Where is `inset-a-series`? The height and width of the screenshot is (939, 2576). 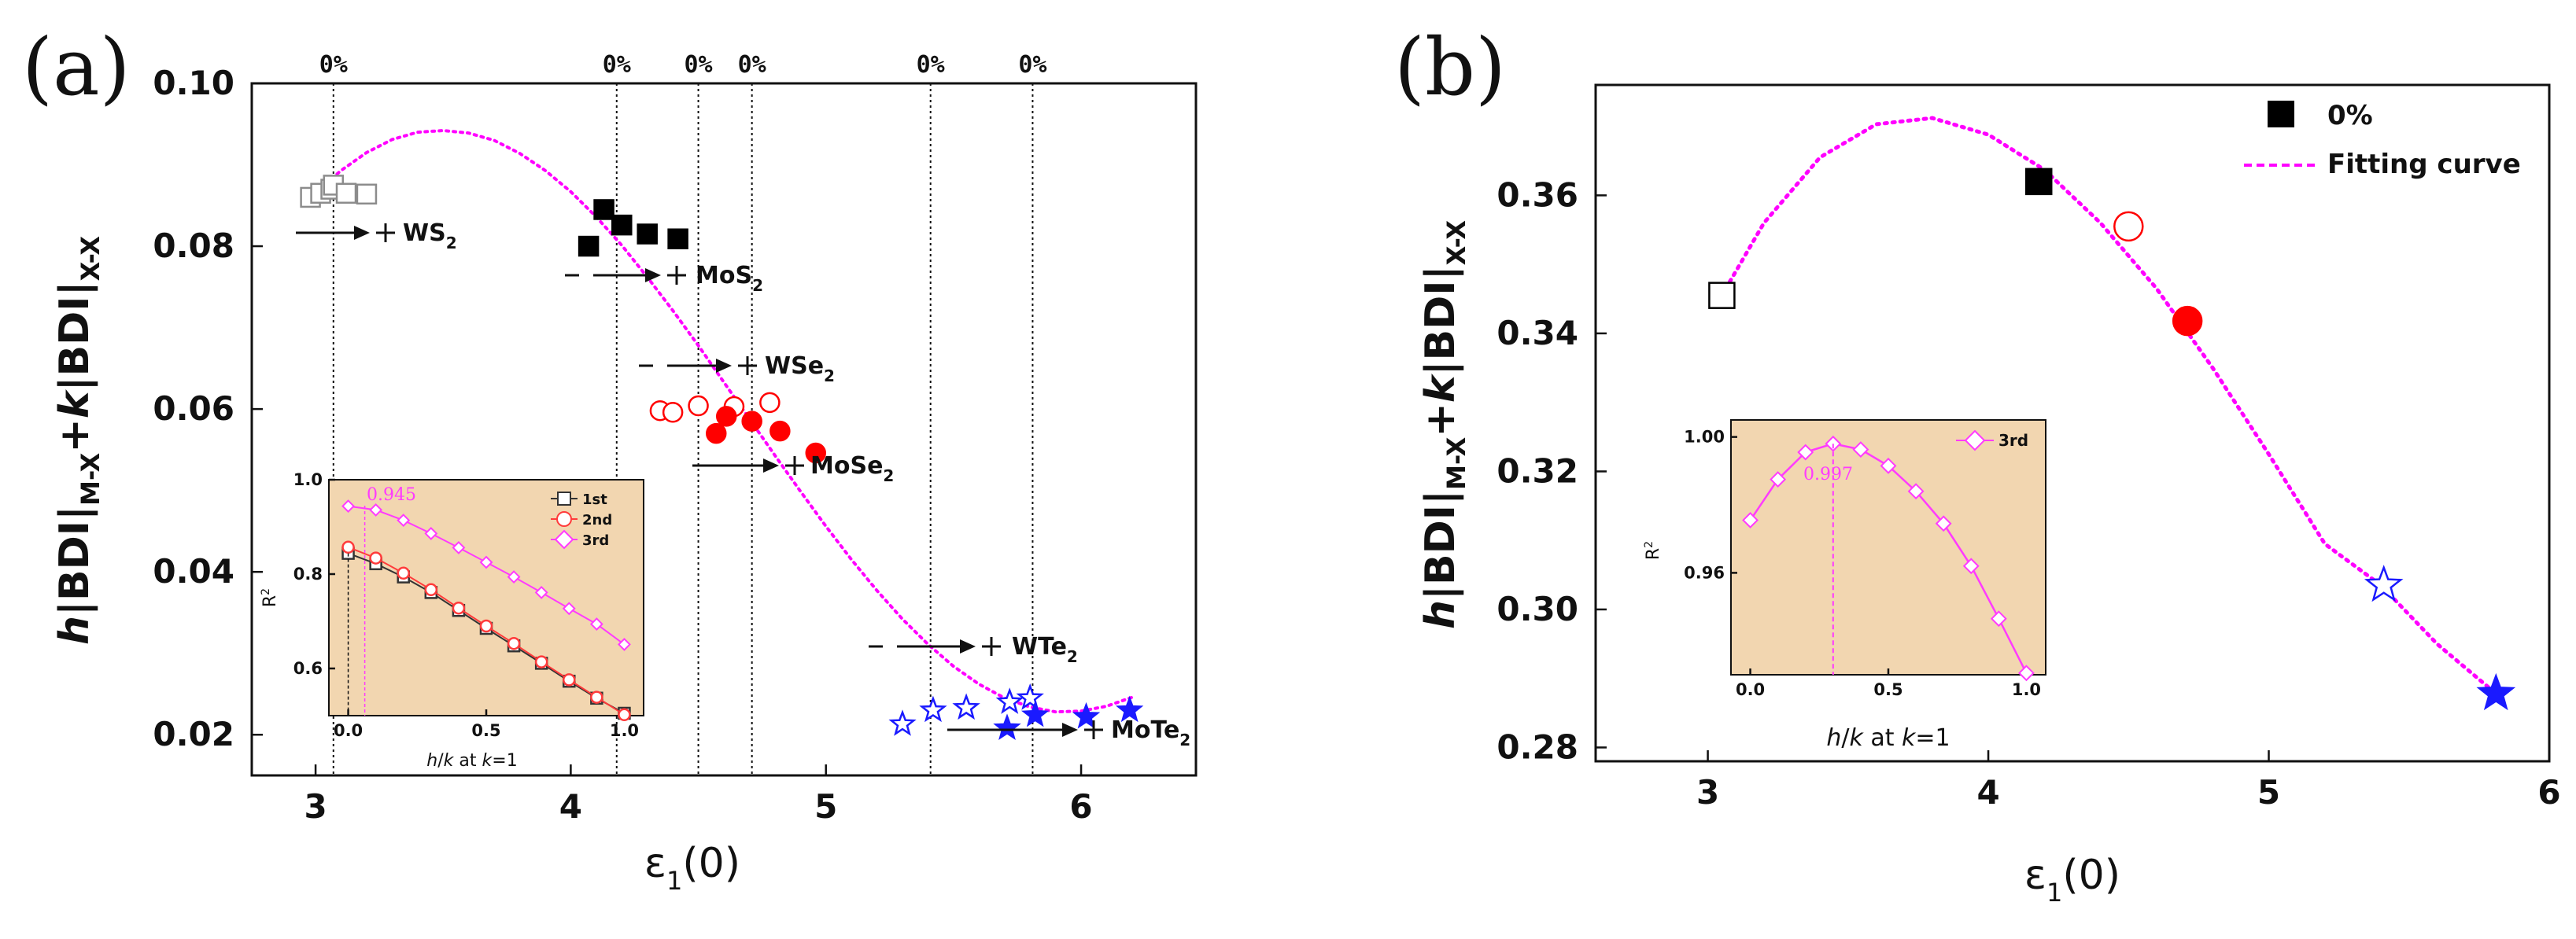
inset-a-series is located at coordinates (486, 611).